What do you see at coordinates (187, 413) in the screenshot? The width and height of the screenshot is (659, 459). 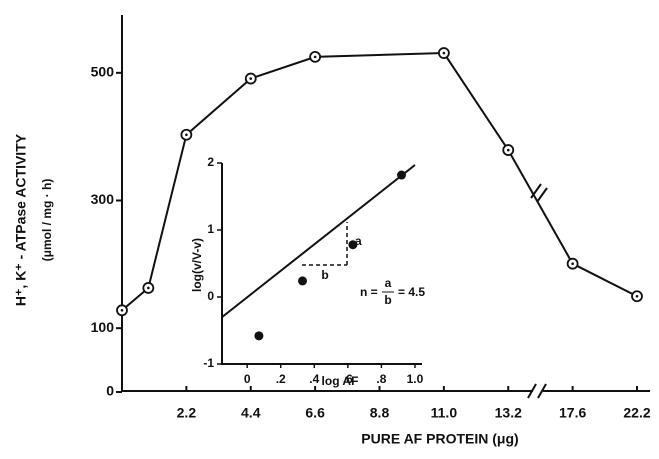 I see `x-tick-label: 2.2` at bounding box center [187, 413].